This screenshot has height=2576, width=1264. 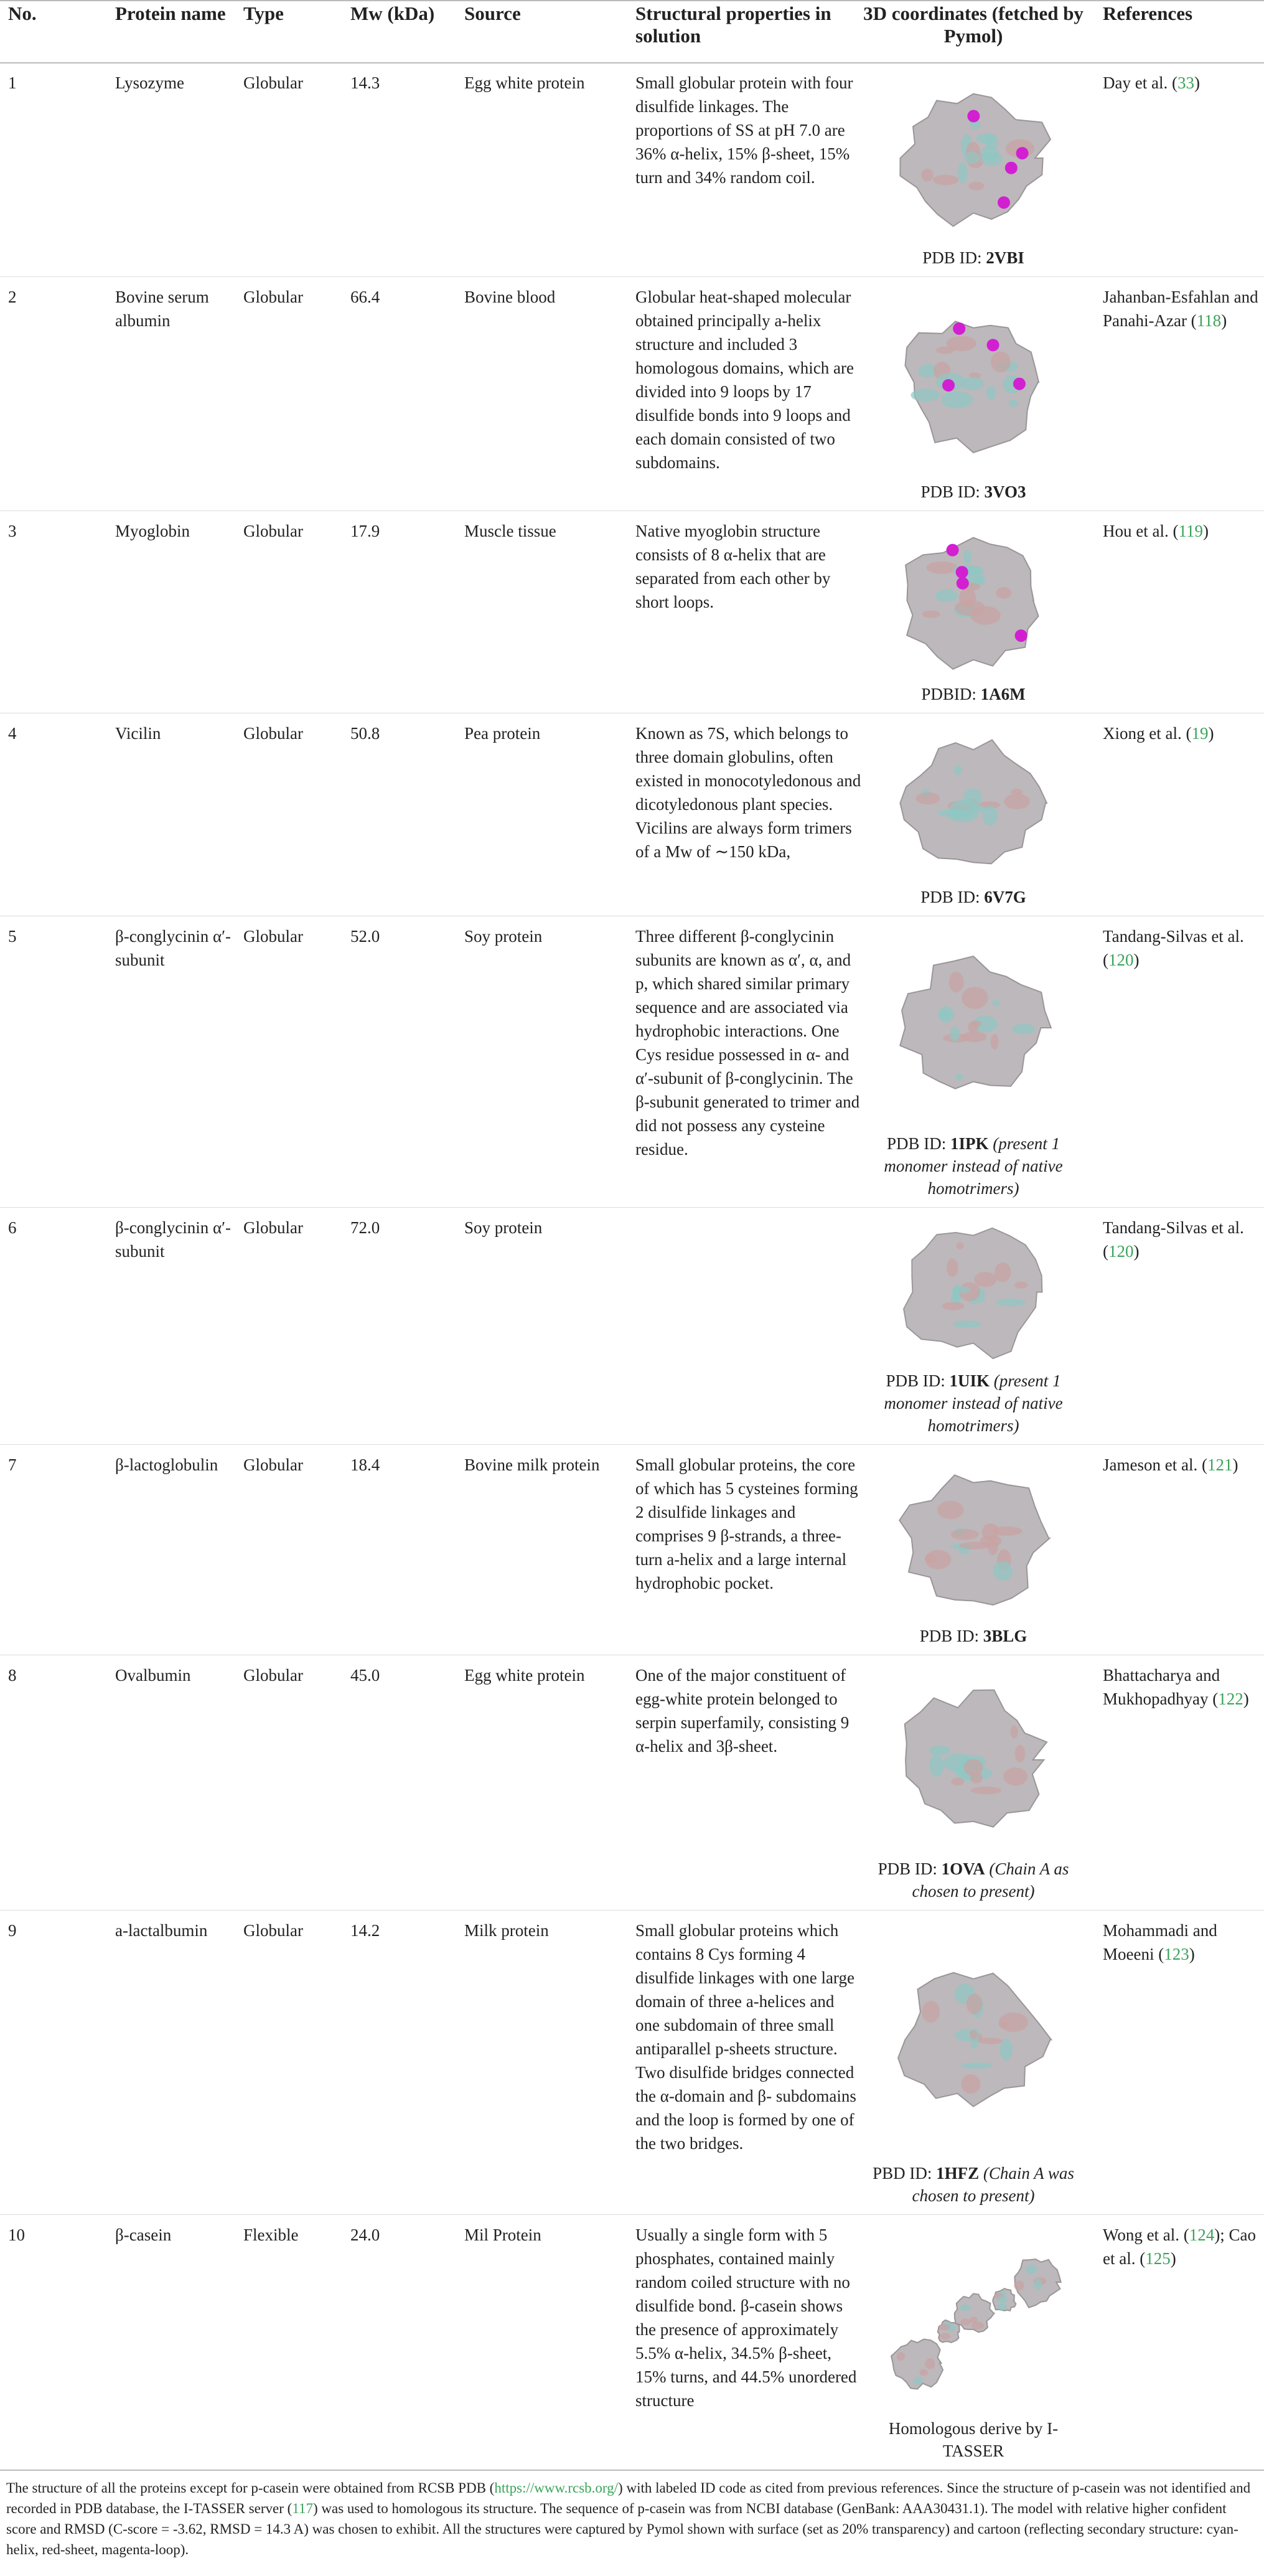 I want to click on cell-no: 6, so click(x=12, y=1227).